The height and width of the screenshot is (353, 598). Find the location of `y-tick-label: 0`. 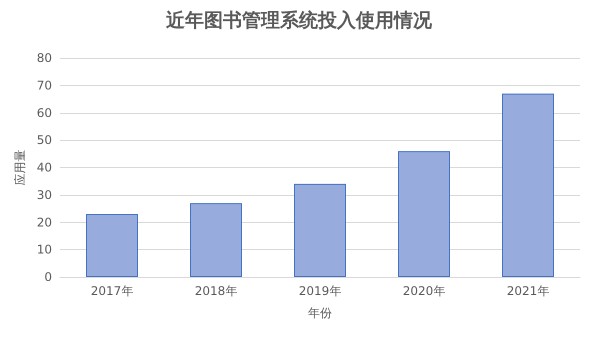

y-tick-label: 0 is located at coordinates (48, 277).